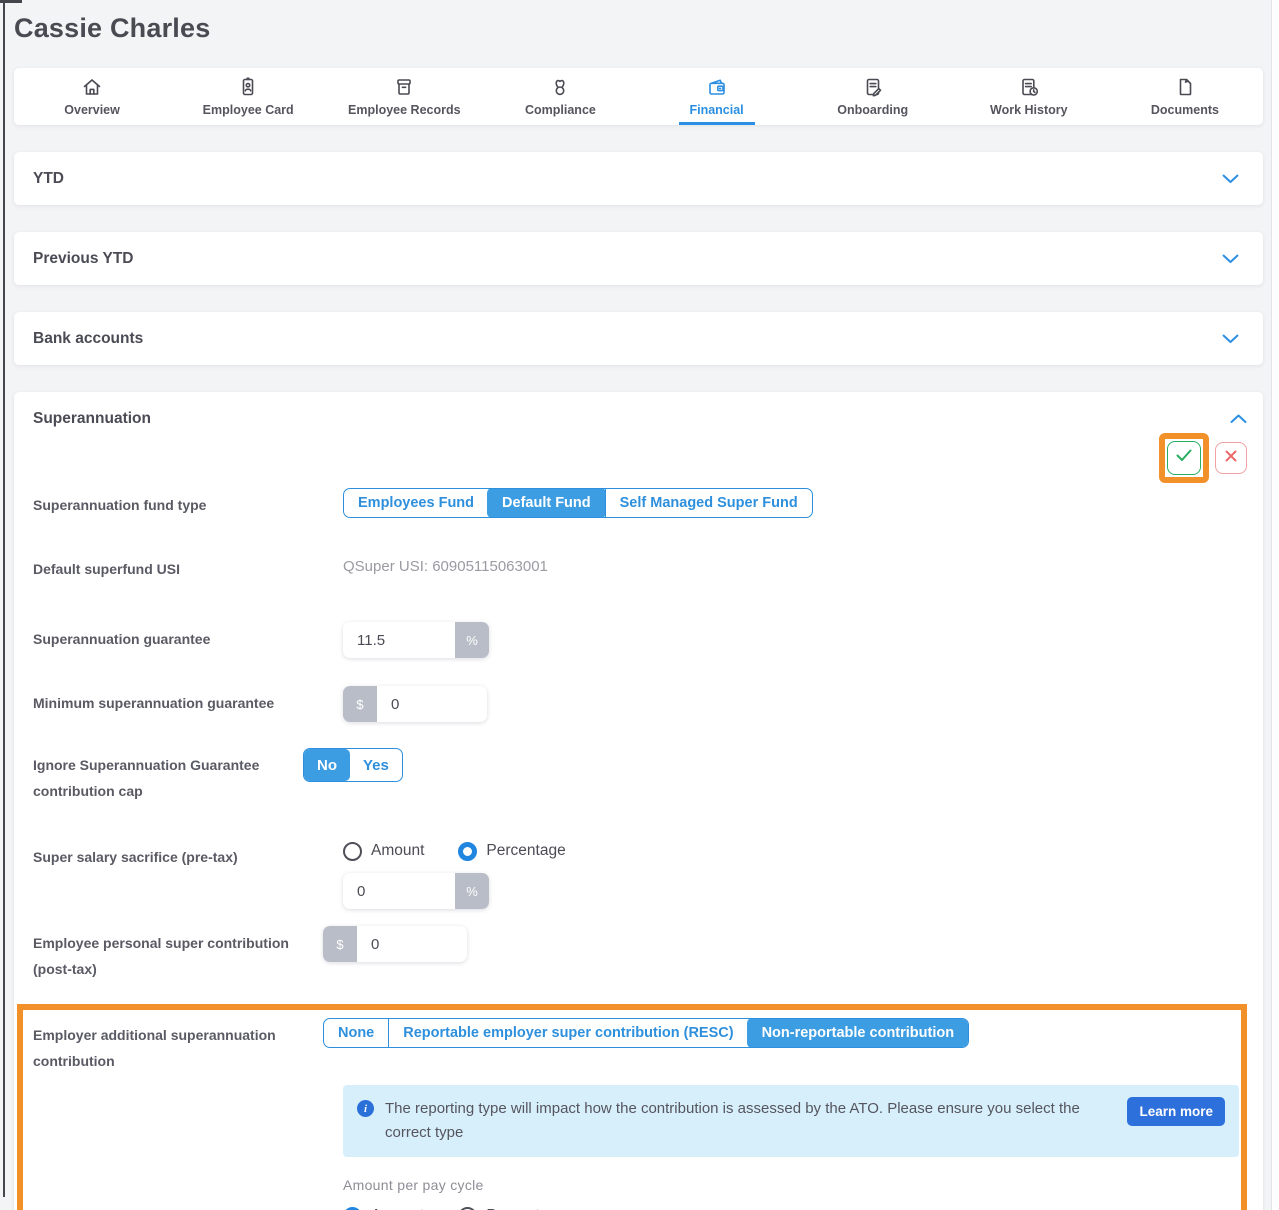 The image size is (1279, 1210). Describe the element at coordinates (88, 338) in the screenshot. I see `section-title: Bank accounts` at that location.